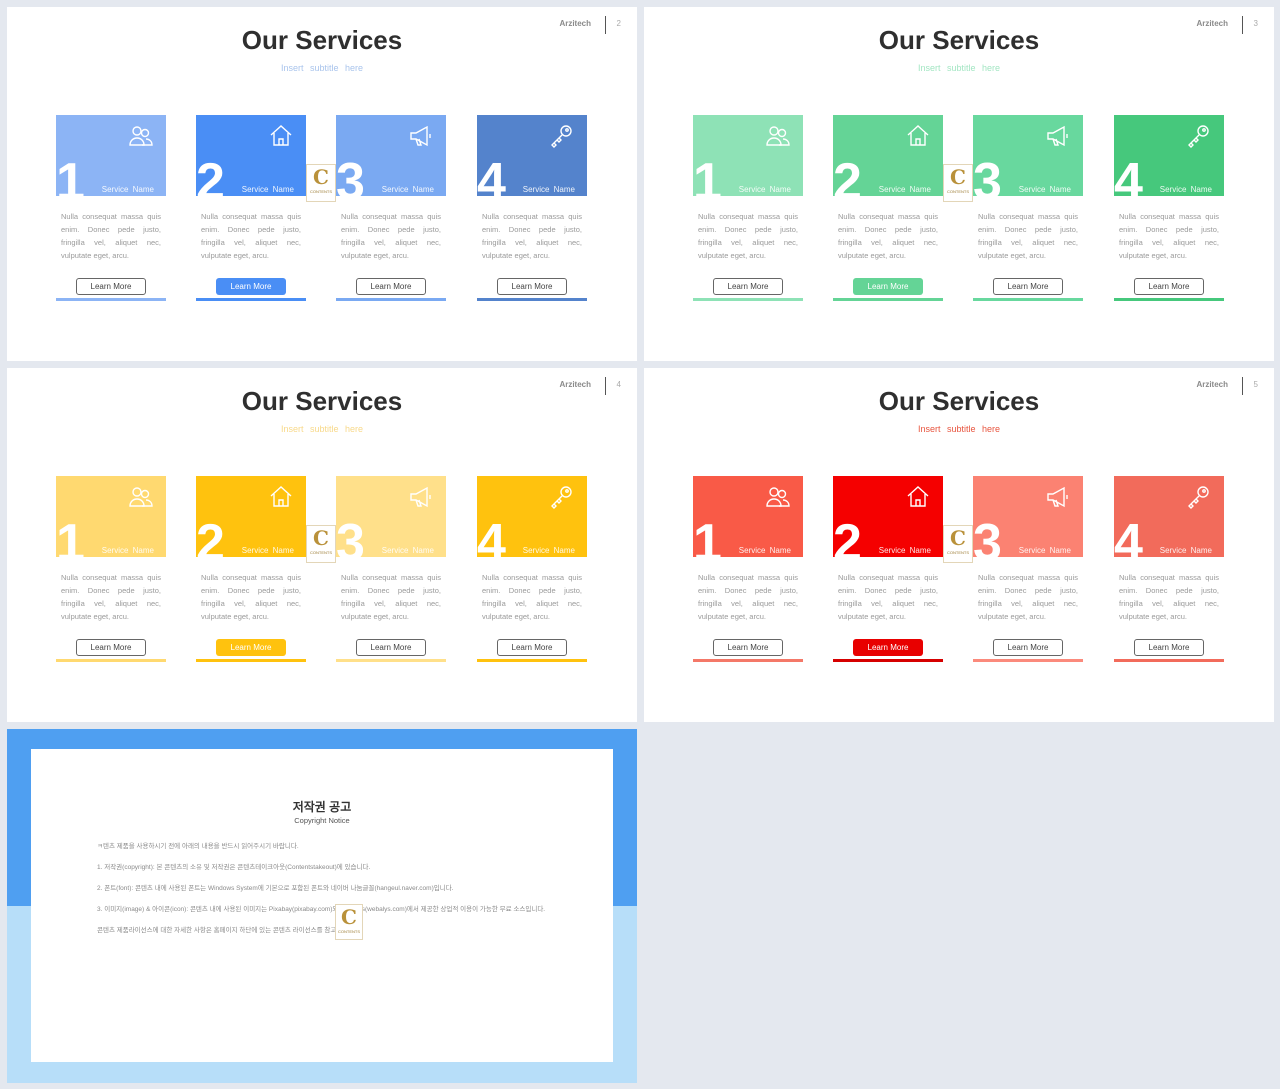  What do you see at coordinates (1242, 386) in the screenshot?
I see `brand-divider` at bounding box center [1242, 386].